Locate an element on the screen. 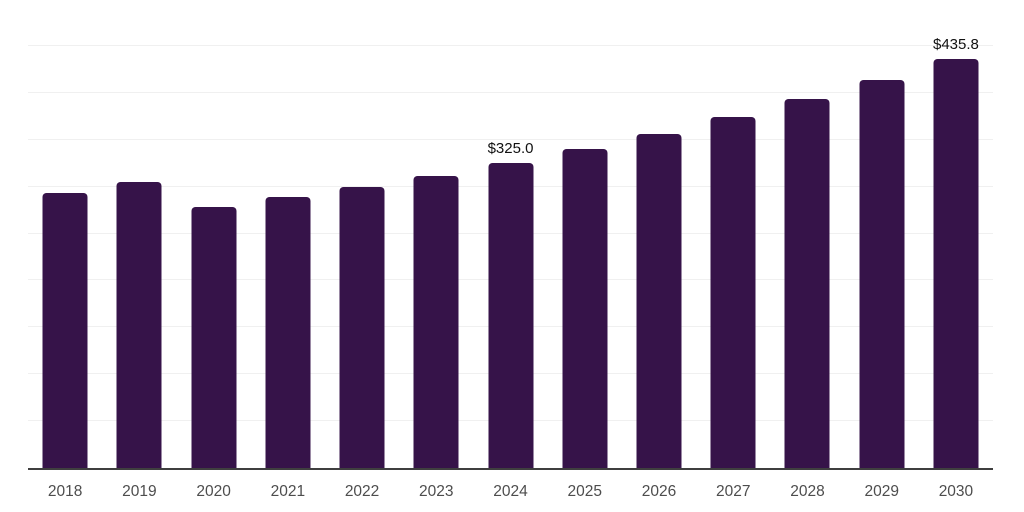 The image size is (1024, 512). bar-2018 is located at coordinates (65, 330).